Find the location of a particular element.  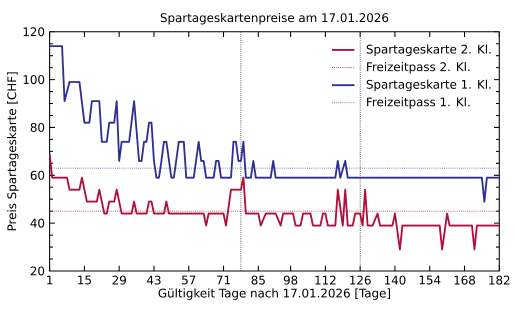

y-tick-label: 80 is located at coordinates (37, 127).